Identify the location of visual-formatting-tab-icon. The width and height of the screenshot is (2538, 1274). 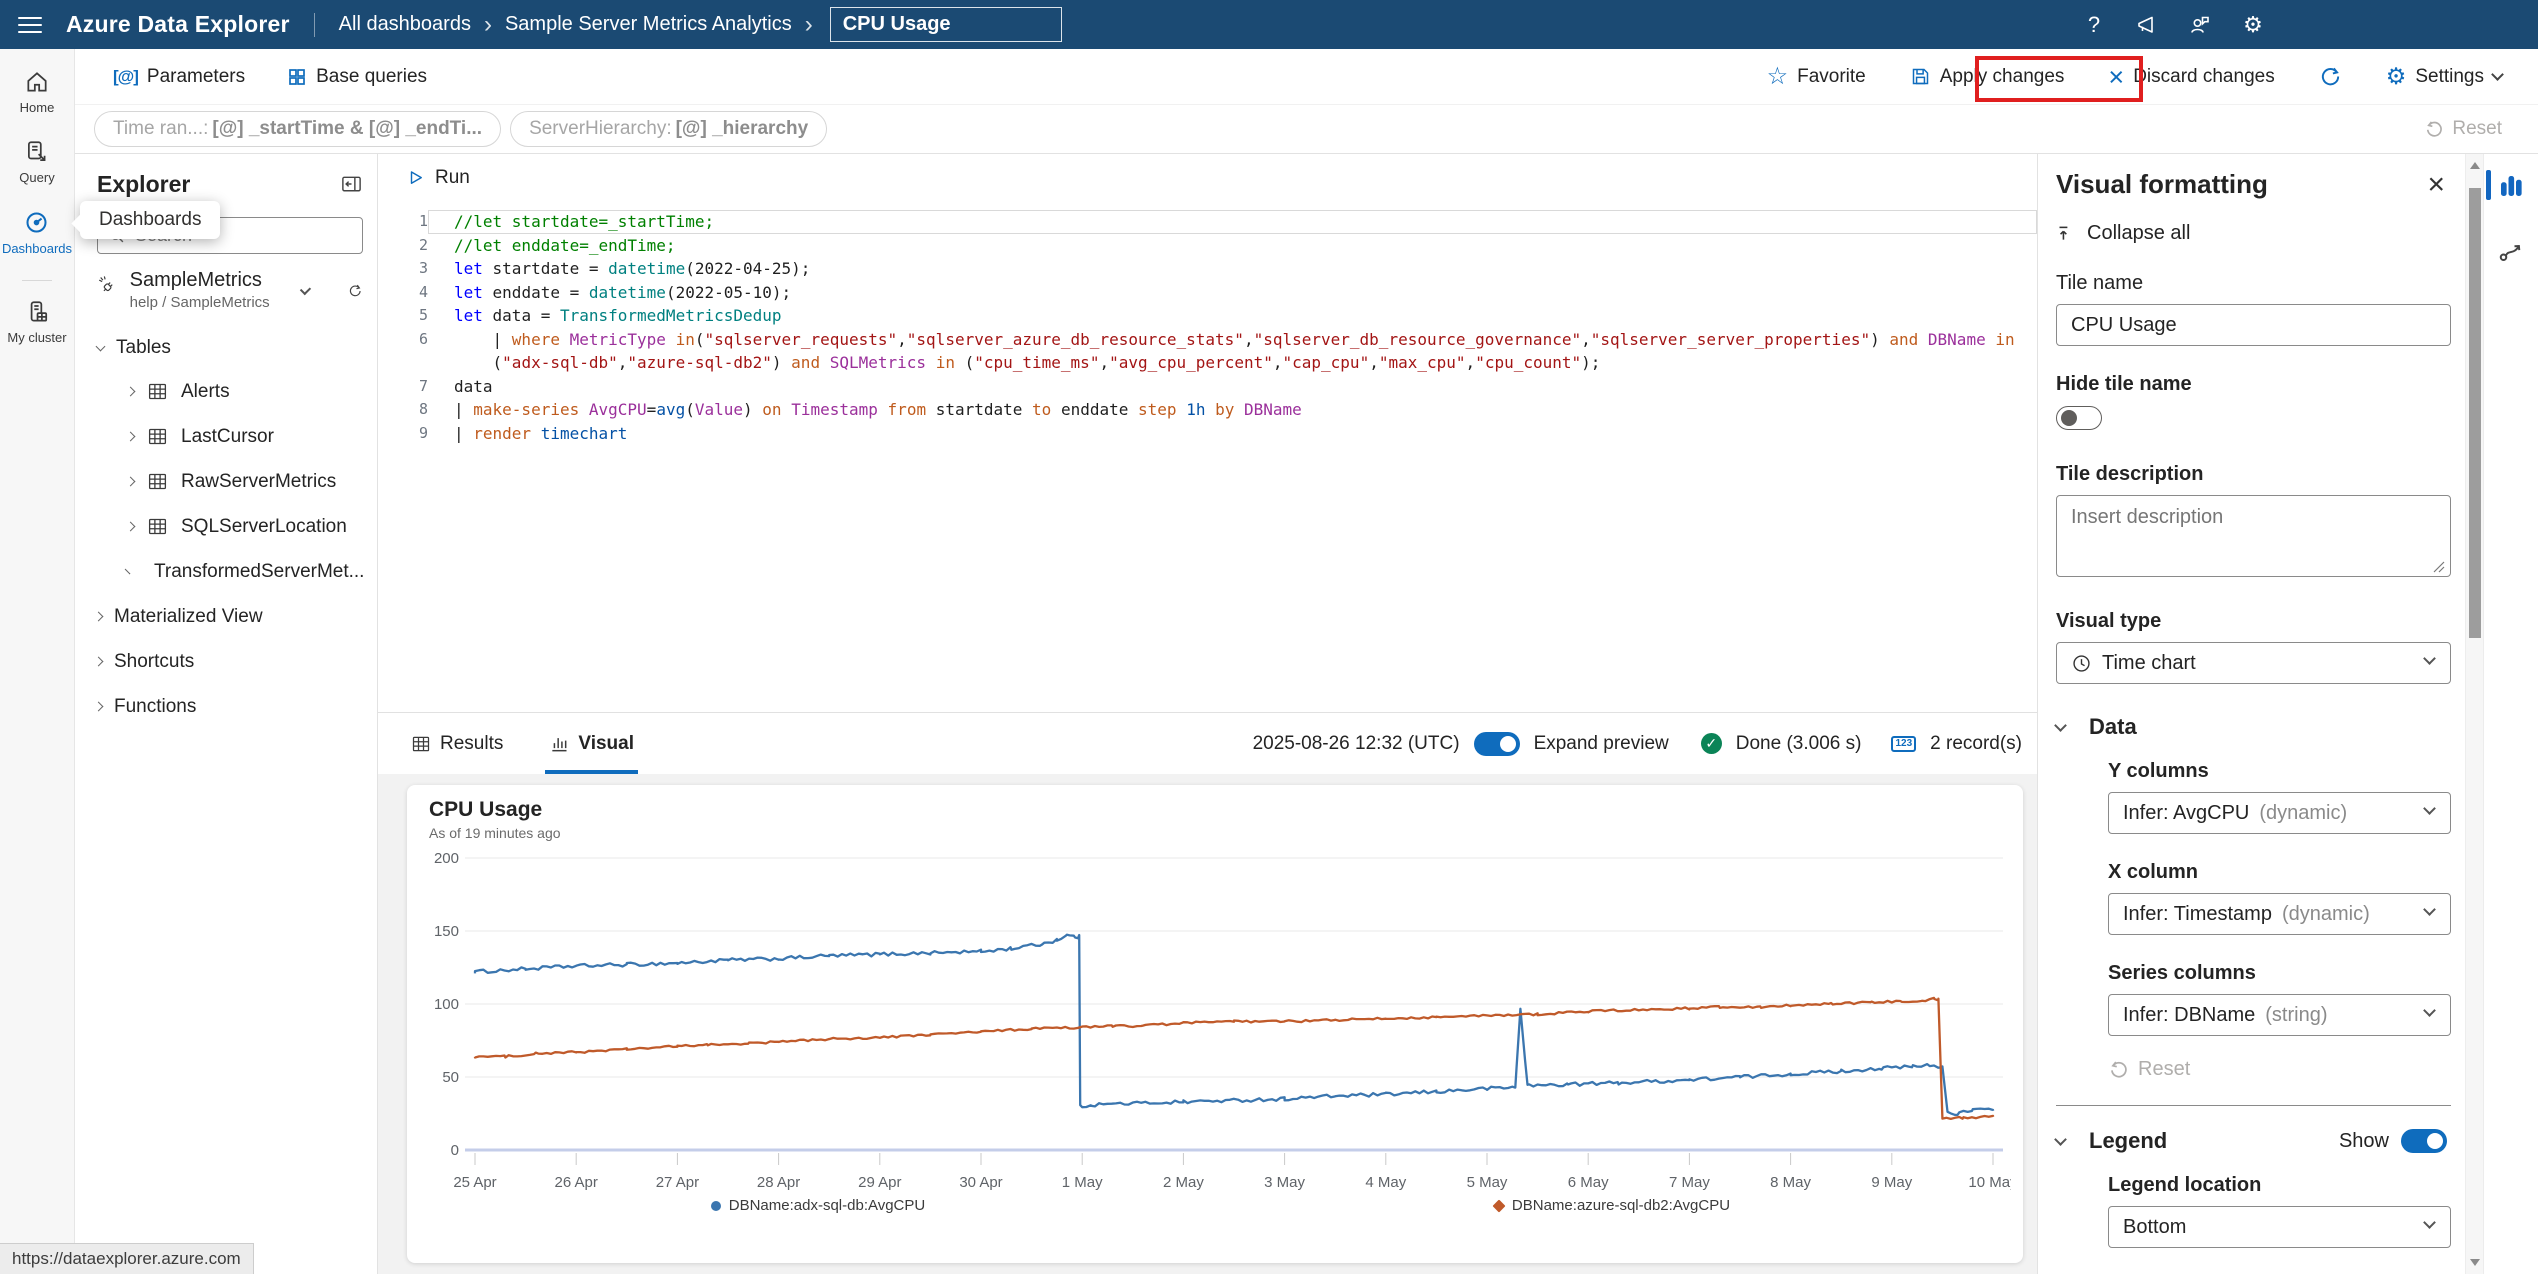
(2511, 186).